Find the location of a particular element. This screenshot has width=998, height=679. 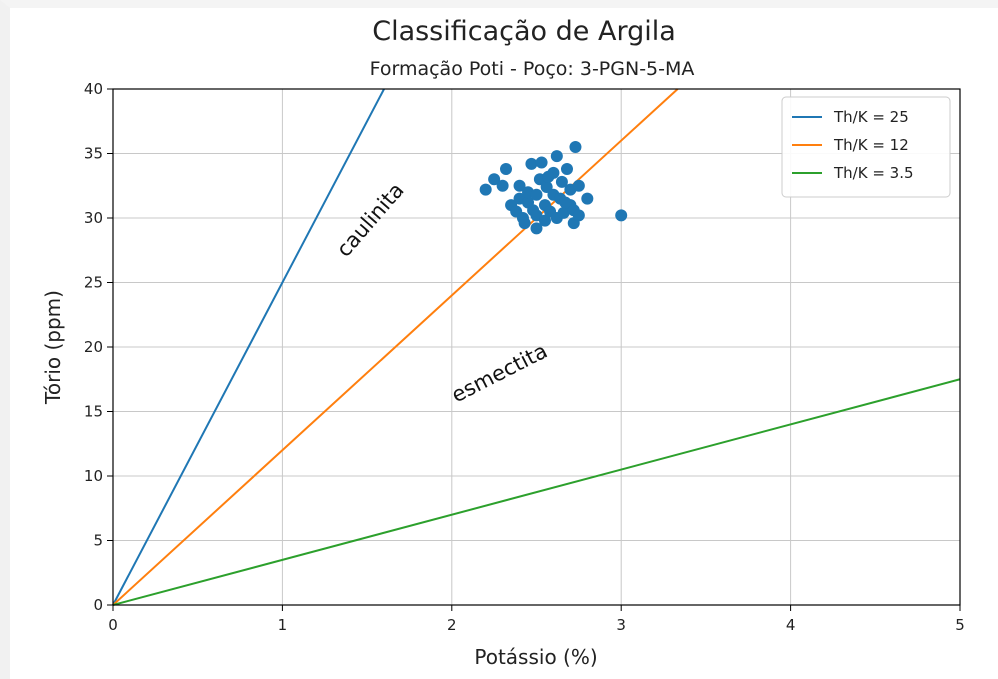

y-tick-label: 30 is located at coordinates (93, 218).